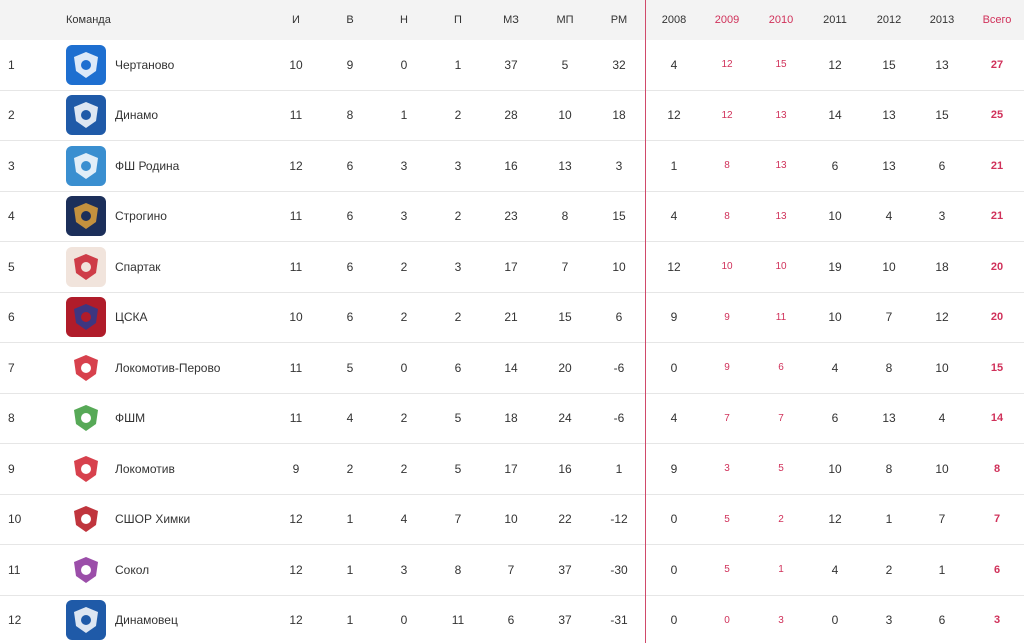  What do you see at coordinates (727, 166) in the screenshot?
I see `cell-year-2009: 8` at bounding box center [727, 166].